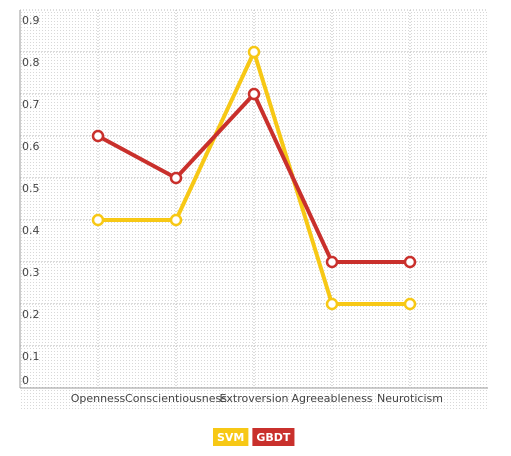 Image resolution: width=511 pixels, height=456 pixels. I want to click on legend-item: GBDT, so click(273, 437).